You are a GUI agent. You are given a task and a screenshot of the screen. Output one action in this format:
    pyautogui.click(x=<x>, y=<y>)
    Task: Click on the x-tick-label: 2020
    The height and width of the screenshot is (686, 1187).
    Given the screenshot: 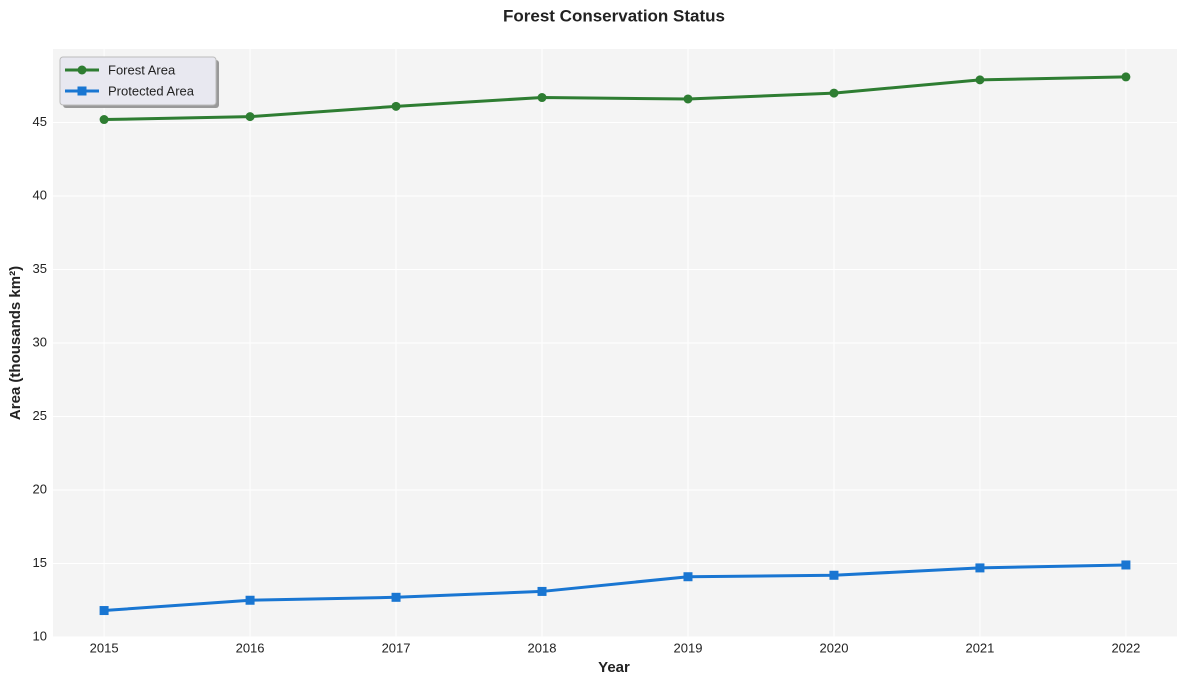 What is the action you would take?
    pyautogui.click(x=834, y=647)
    